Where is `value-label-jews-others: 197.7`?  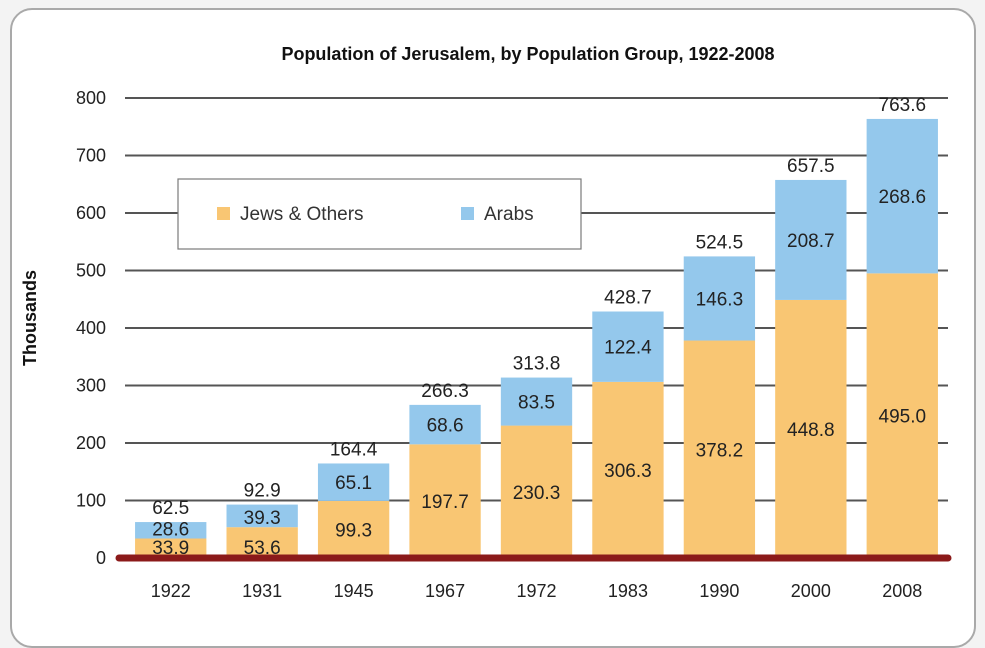
value-label-jews-others: 197.7 is located at coordinates (445, 502).